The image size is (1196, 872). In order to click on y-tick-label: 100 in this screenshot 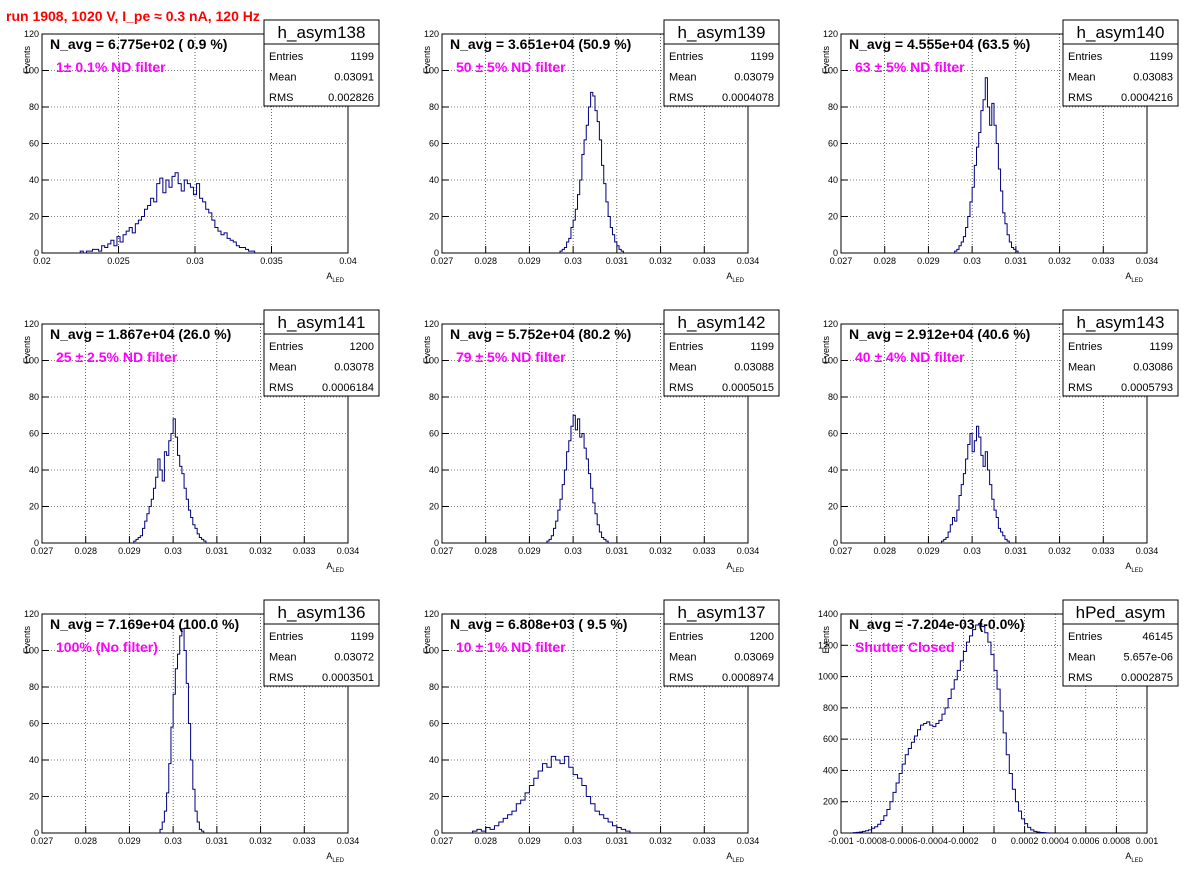, I will do `click(431, 71)`.